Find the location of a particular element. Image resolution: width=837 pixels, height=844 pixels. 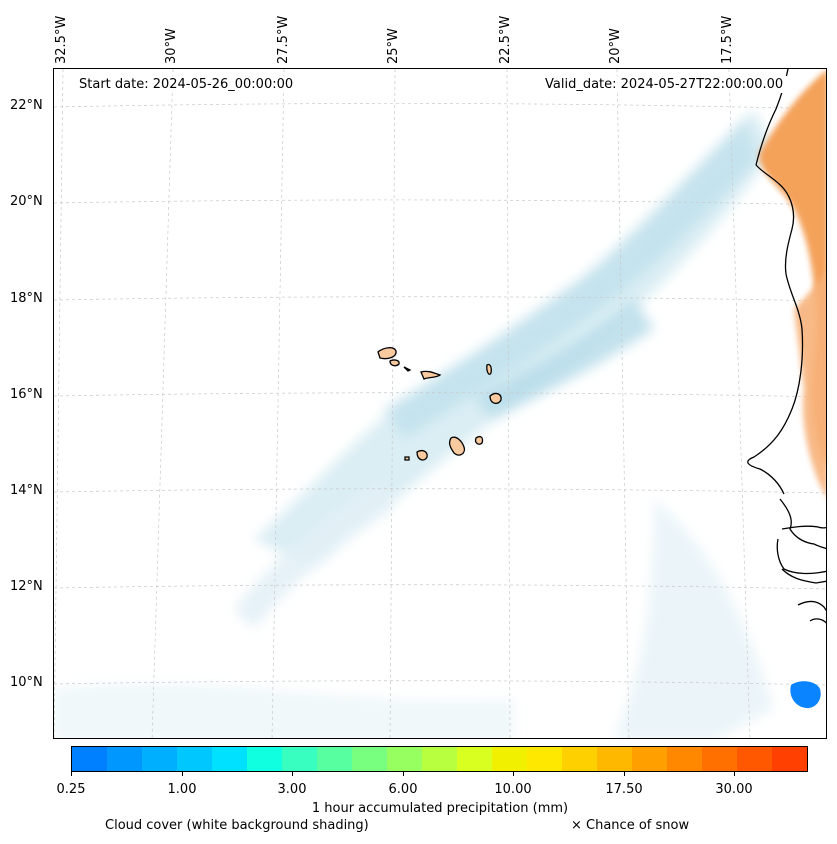

lon-label-25w: 25°W is located at coordinates (393, 46).